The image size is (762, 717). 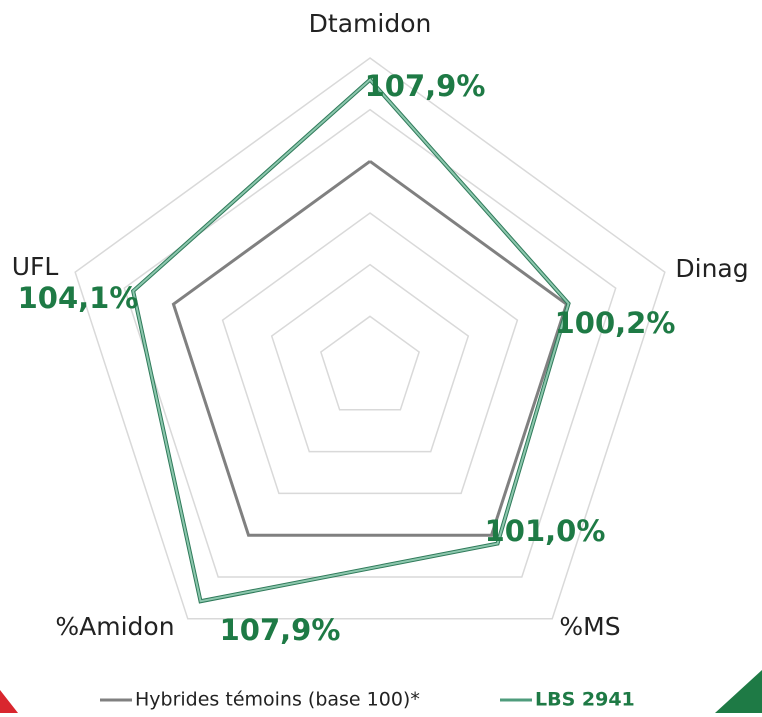 I want to click on axis-label: %Amidon, so click(x=114, y=626).